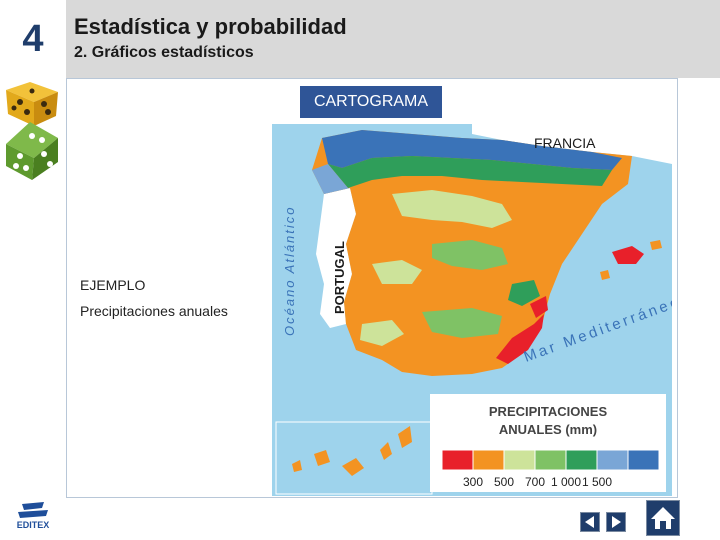  What do you see at coordinates (352, 451) in the screenshot?
I see `canary-islands` at bounding box center [352, 451].